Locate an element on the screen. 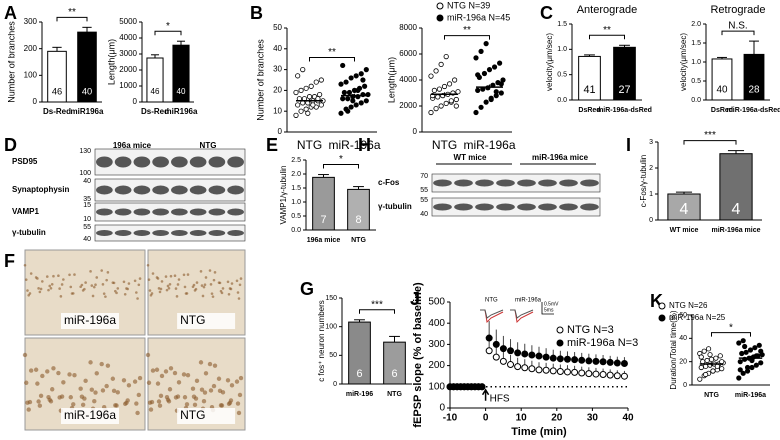 Image resolution: width=780 pixels, height=440 pixels. significance-bracket is located at coordinates (341, 166).